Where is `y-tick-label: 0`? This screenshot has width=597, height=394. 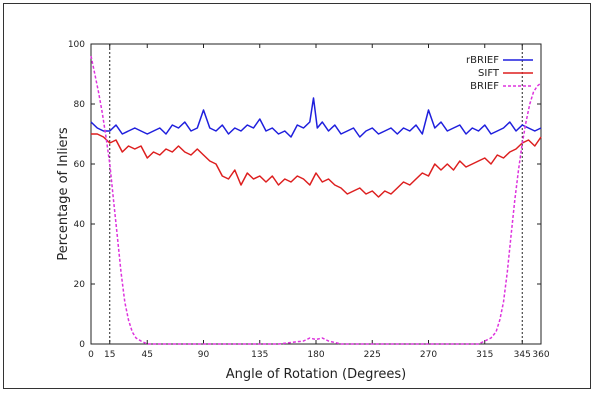 y-tick-label: 0 is located at coordinates (82, 345).